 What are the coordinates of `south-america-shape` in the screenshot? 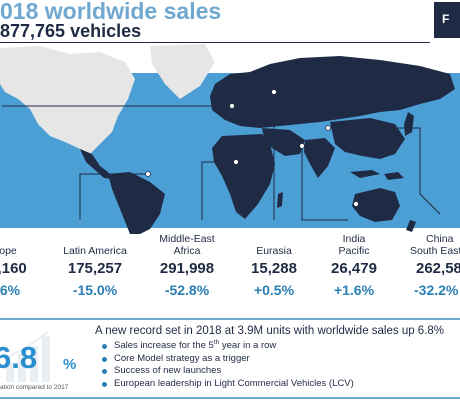 It's located at (136, 203).